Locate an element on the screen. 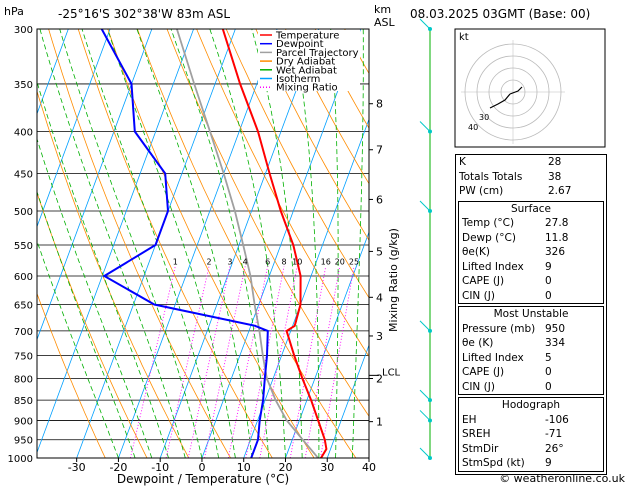  surface-value: 27.8 is located at coordinates (557, 223).